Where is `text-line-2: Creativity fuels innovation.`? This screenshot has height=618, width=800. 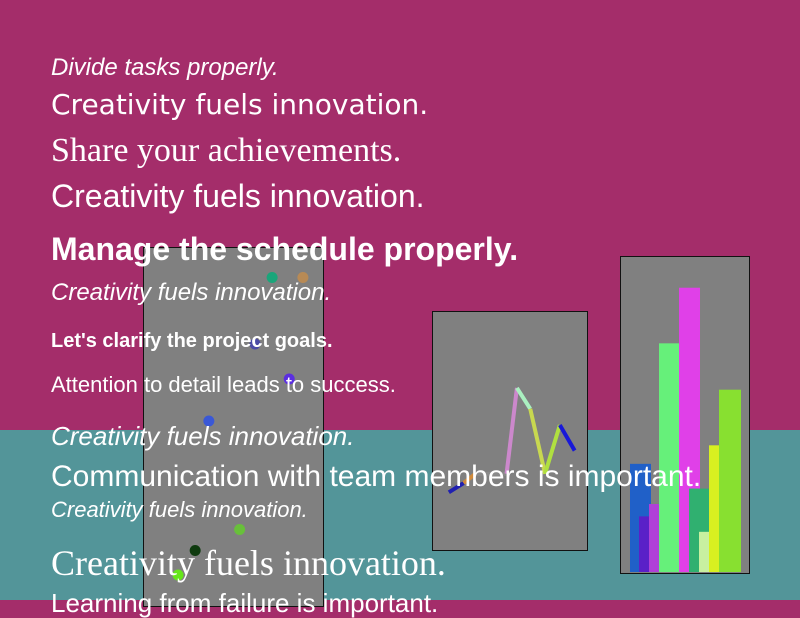
text-line-2: Creativity fuels innovation. is located at coordinates (240, 104).